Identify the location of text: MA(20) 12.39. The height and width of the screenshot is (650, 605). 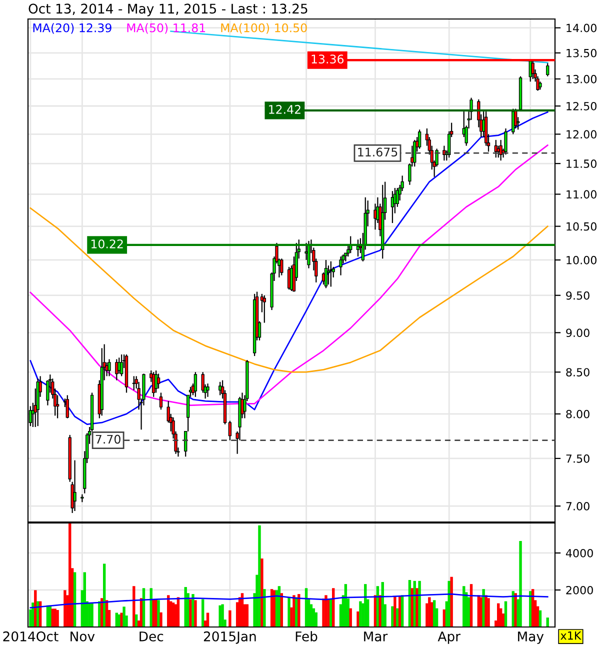
(72, 28).